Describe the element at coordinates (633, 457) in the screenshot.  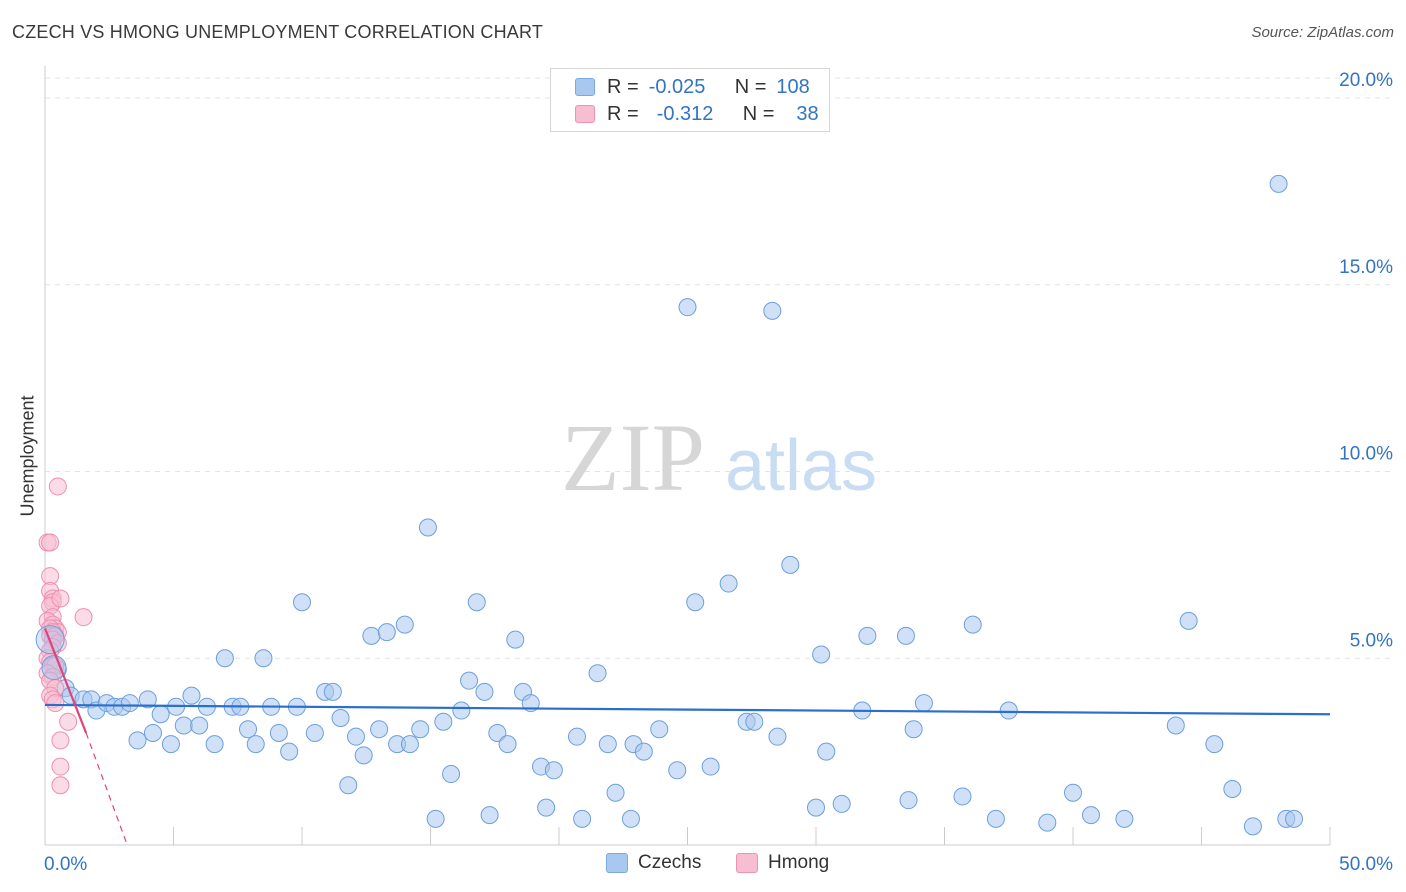
I see `watermark-zip: ZIP` at that location.